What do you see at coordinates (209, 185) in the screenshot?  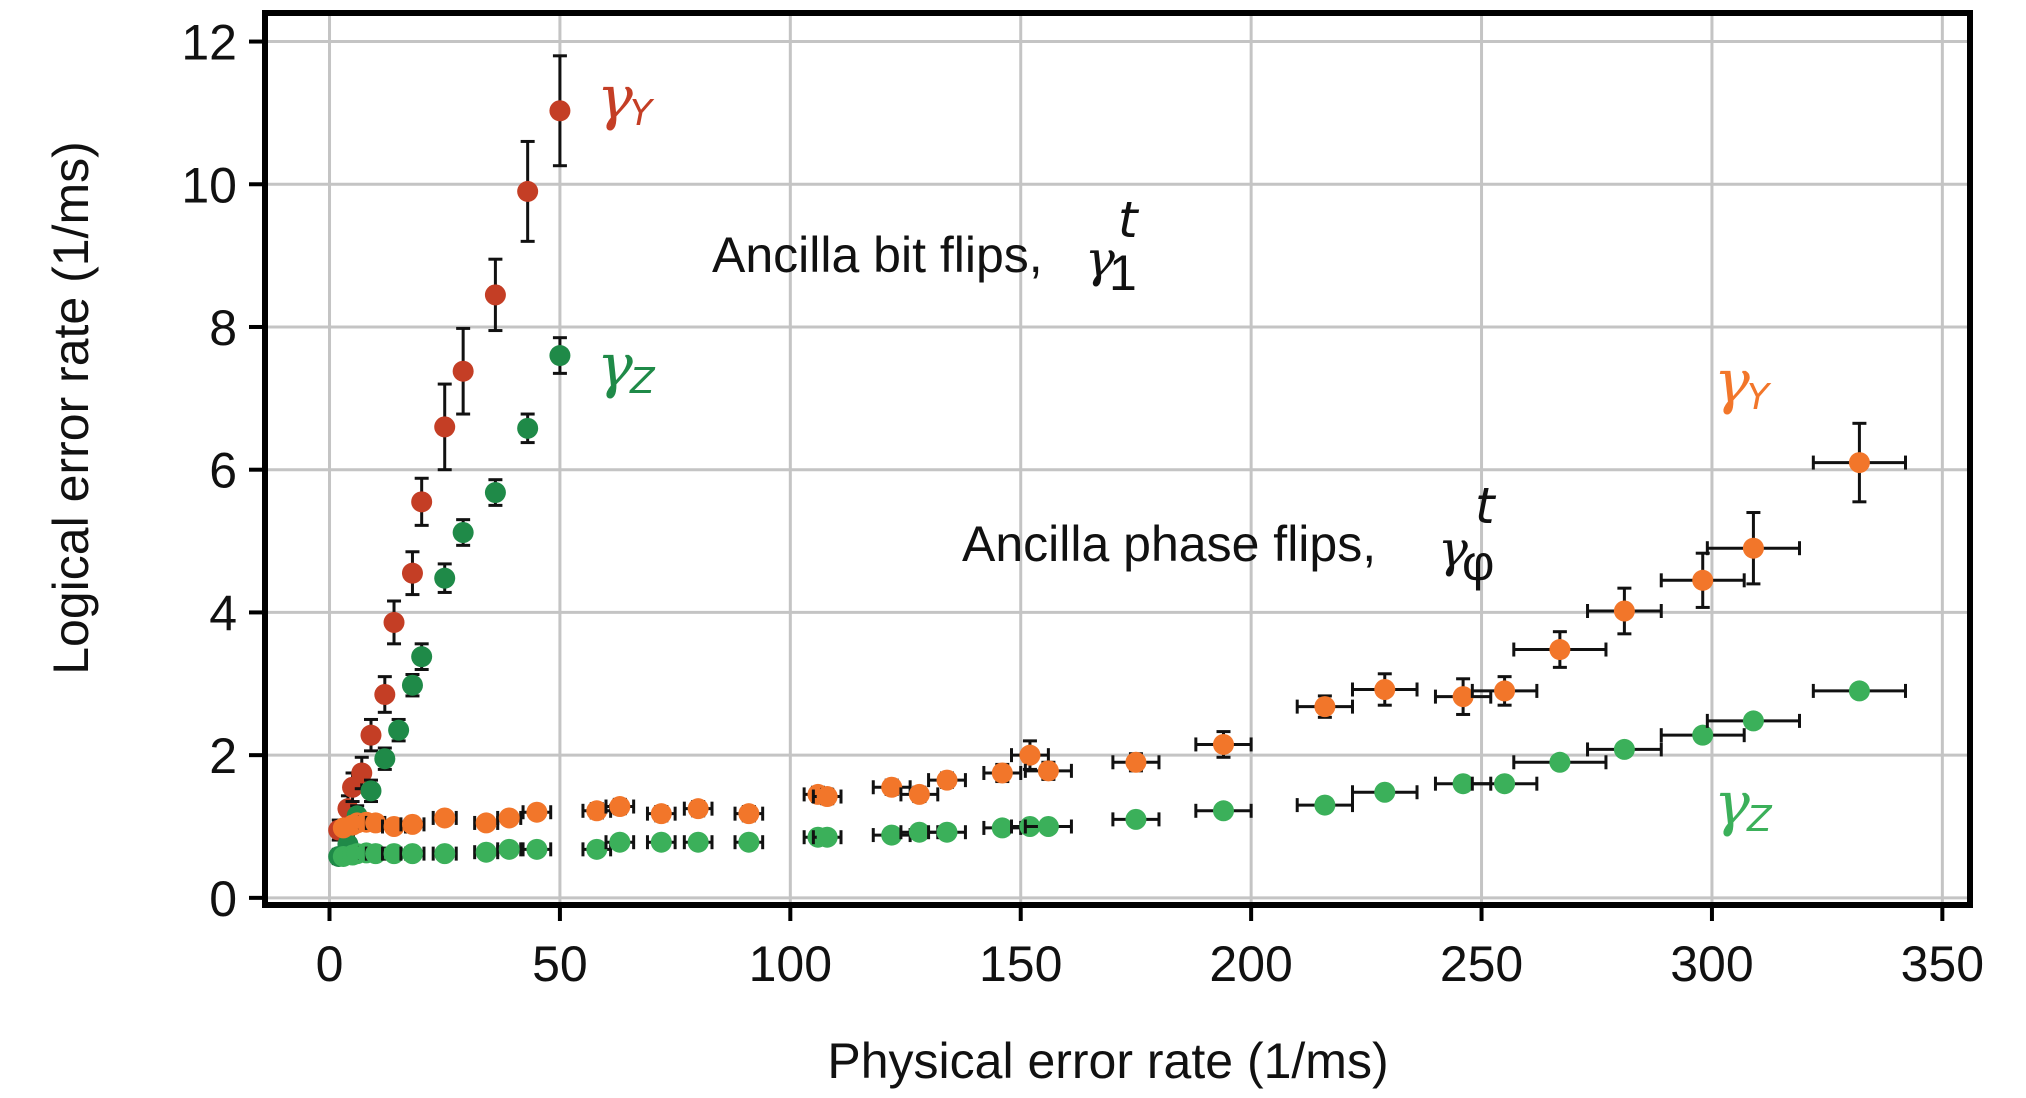 I see `y-tick-label: 10` at bounding box center [209, 185].